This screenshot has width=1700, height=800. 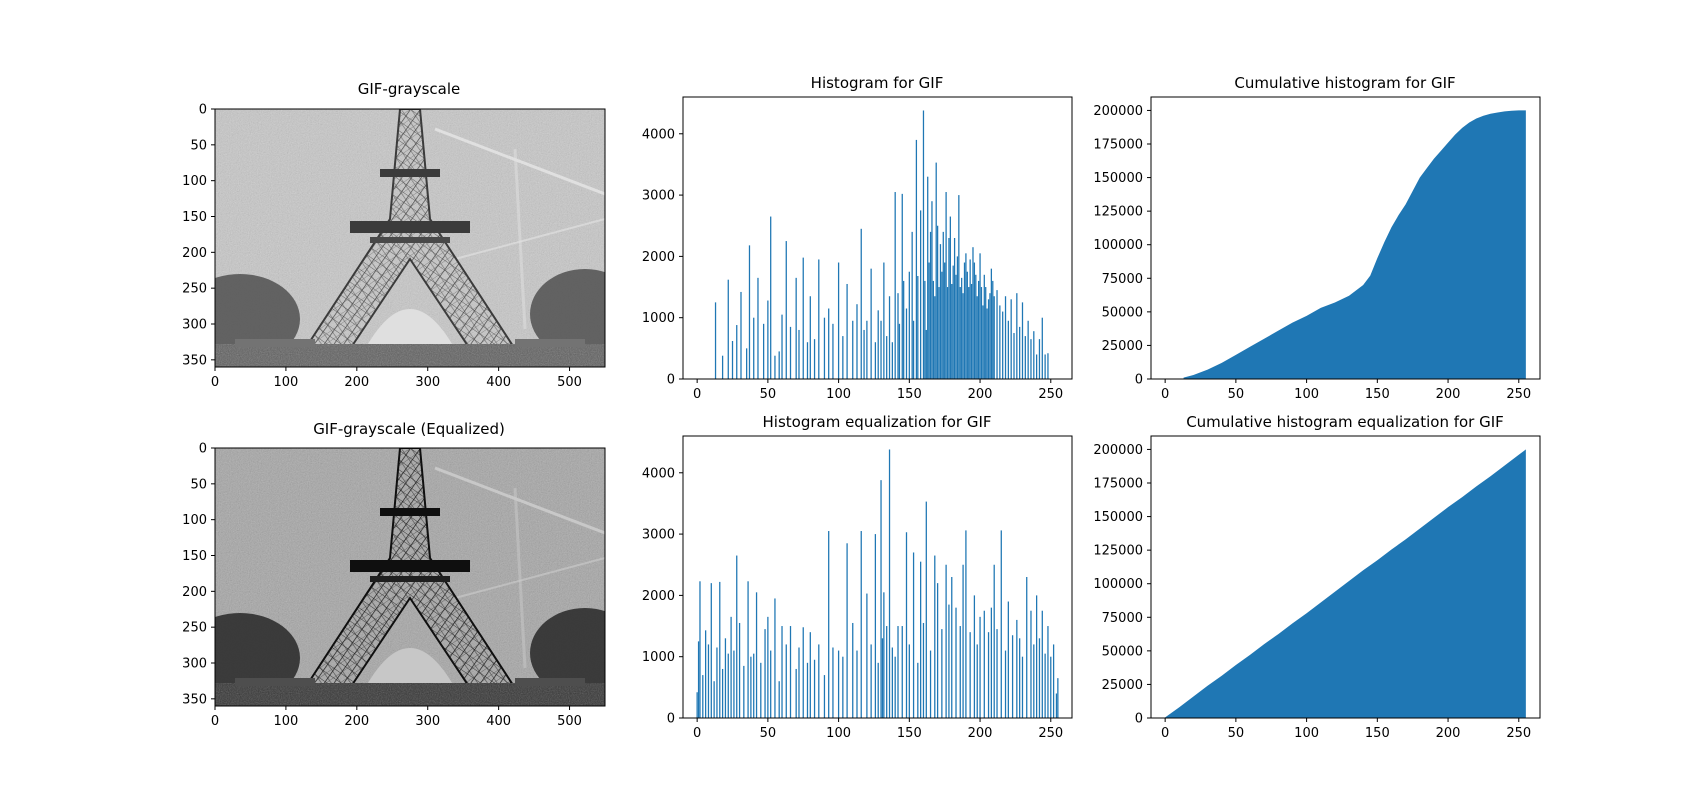 What do you see at coordinates (1122, 618) in the screenshot?
I see `y-tick-label: 75000` at bounding box center [1122, 618].